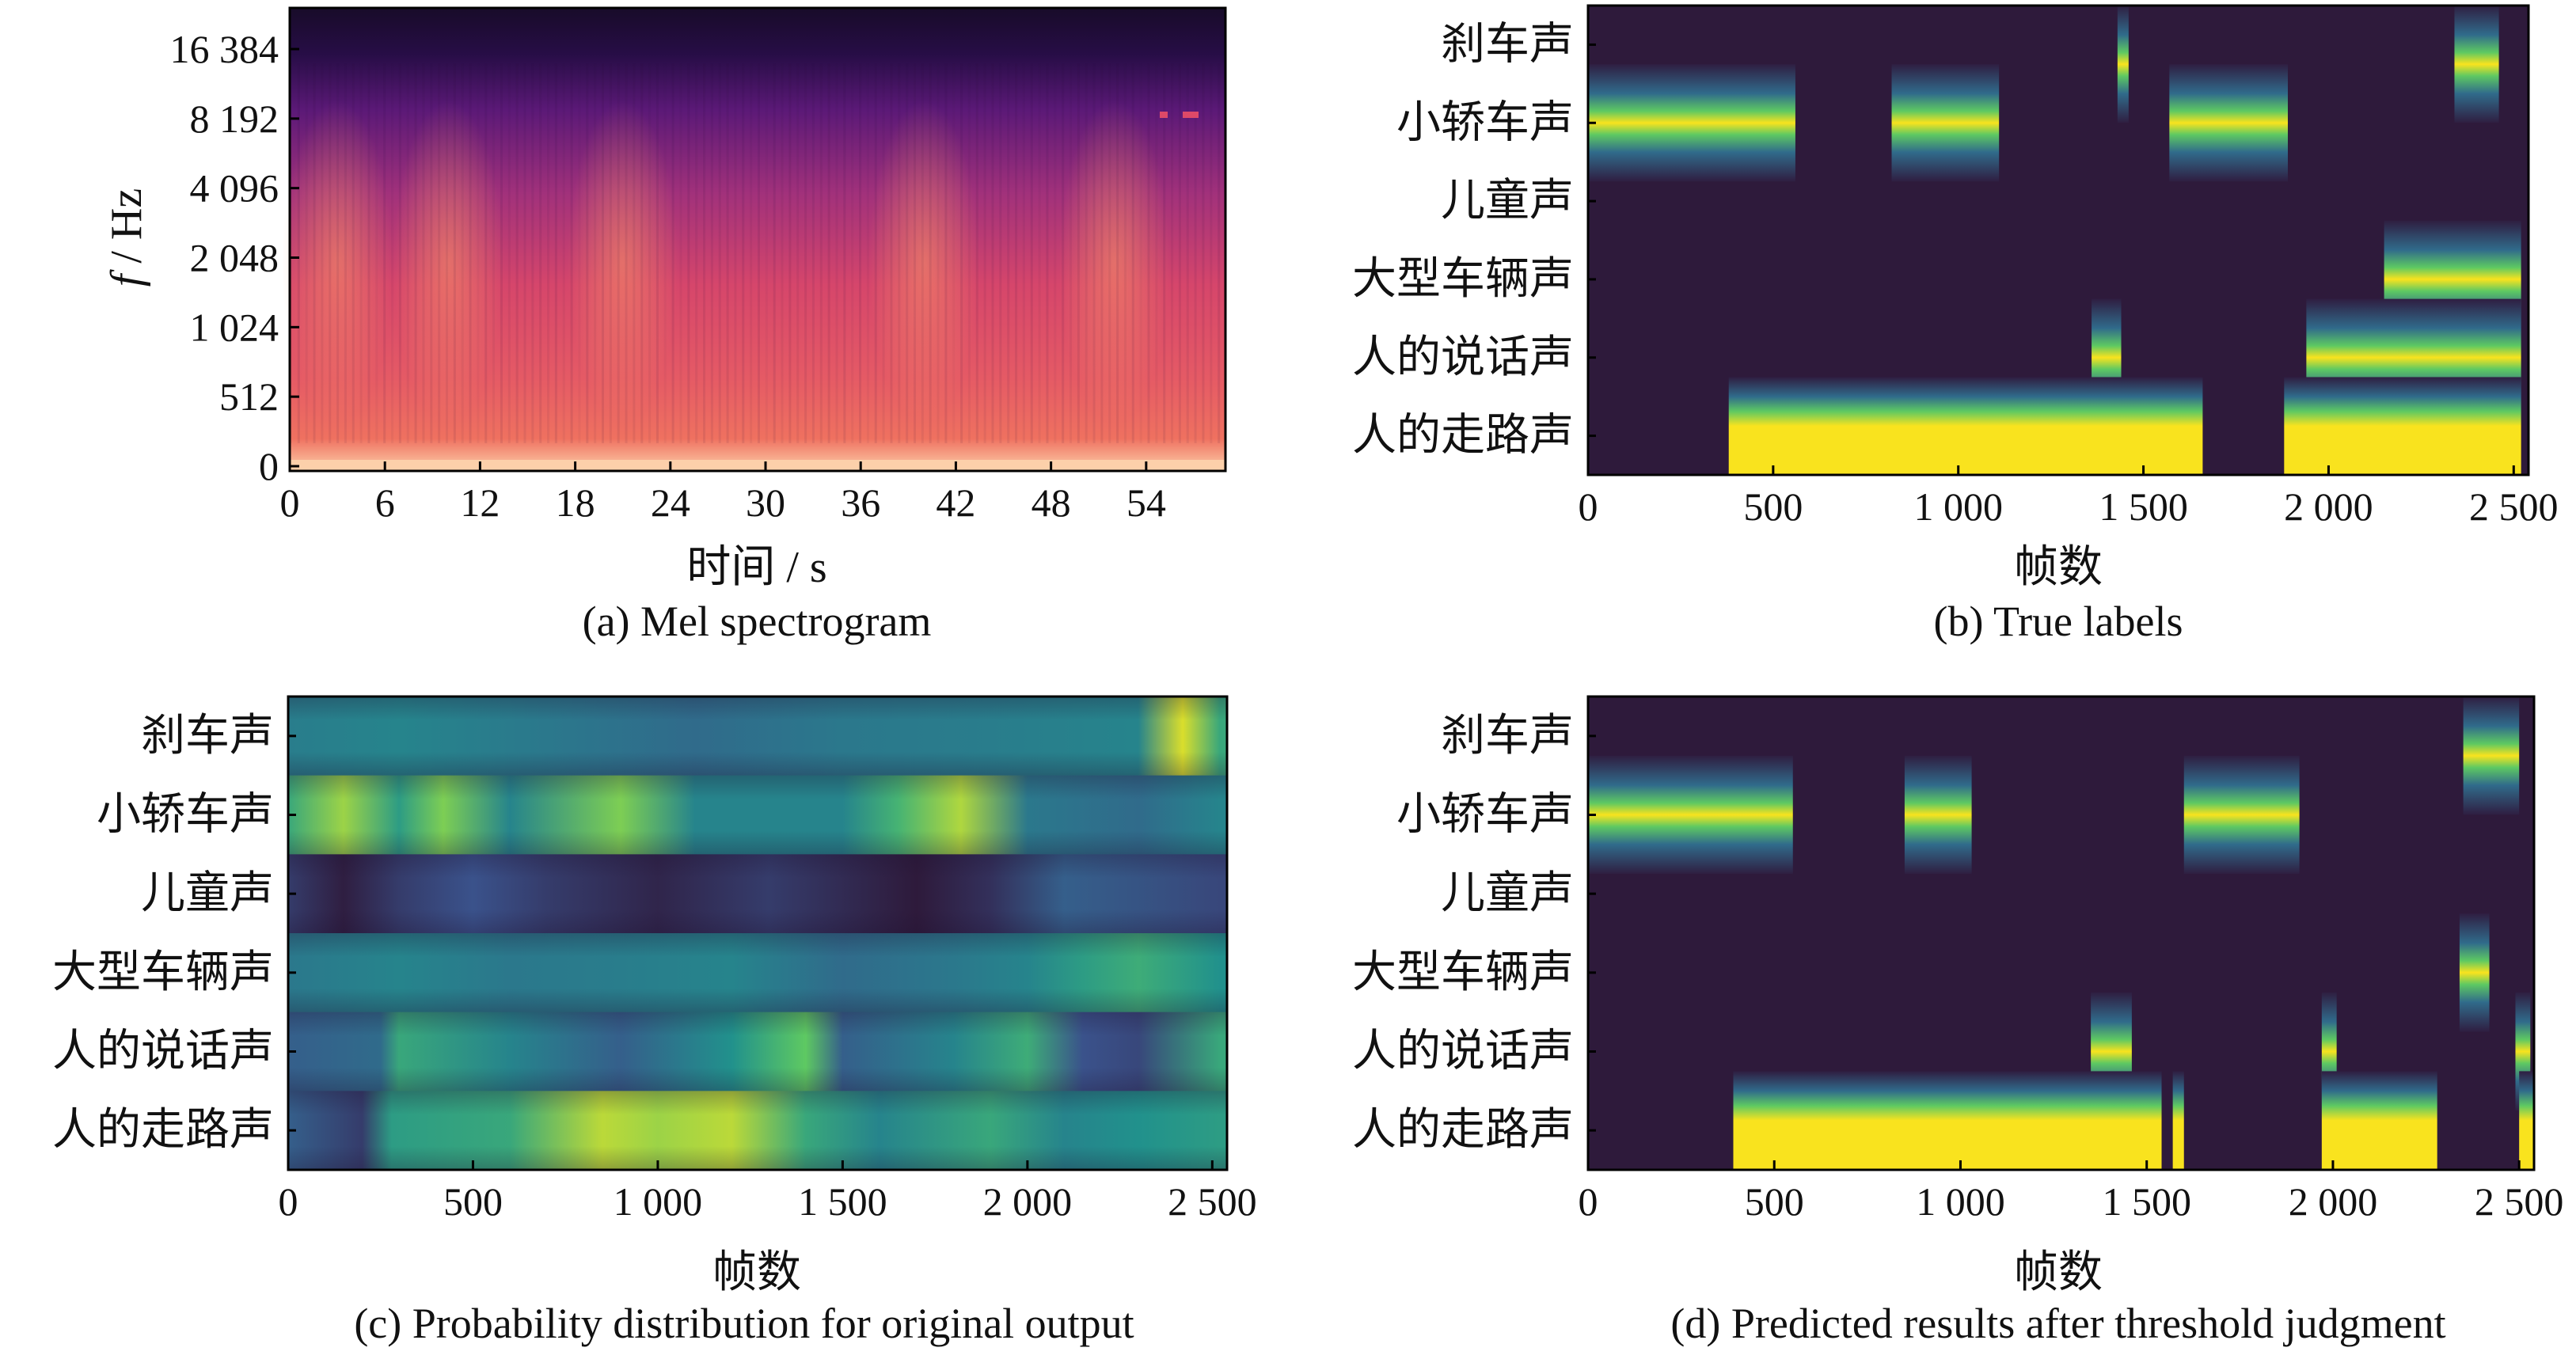  I want to click on panel-d-ytick-label-2: 儿童声, so click(1507, 893).